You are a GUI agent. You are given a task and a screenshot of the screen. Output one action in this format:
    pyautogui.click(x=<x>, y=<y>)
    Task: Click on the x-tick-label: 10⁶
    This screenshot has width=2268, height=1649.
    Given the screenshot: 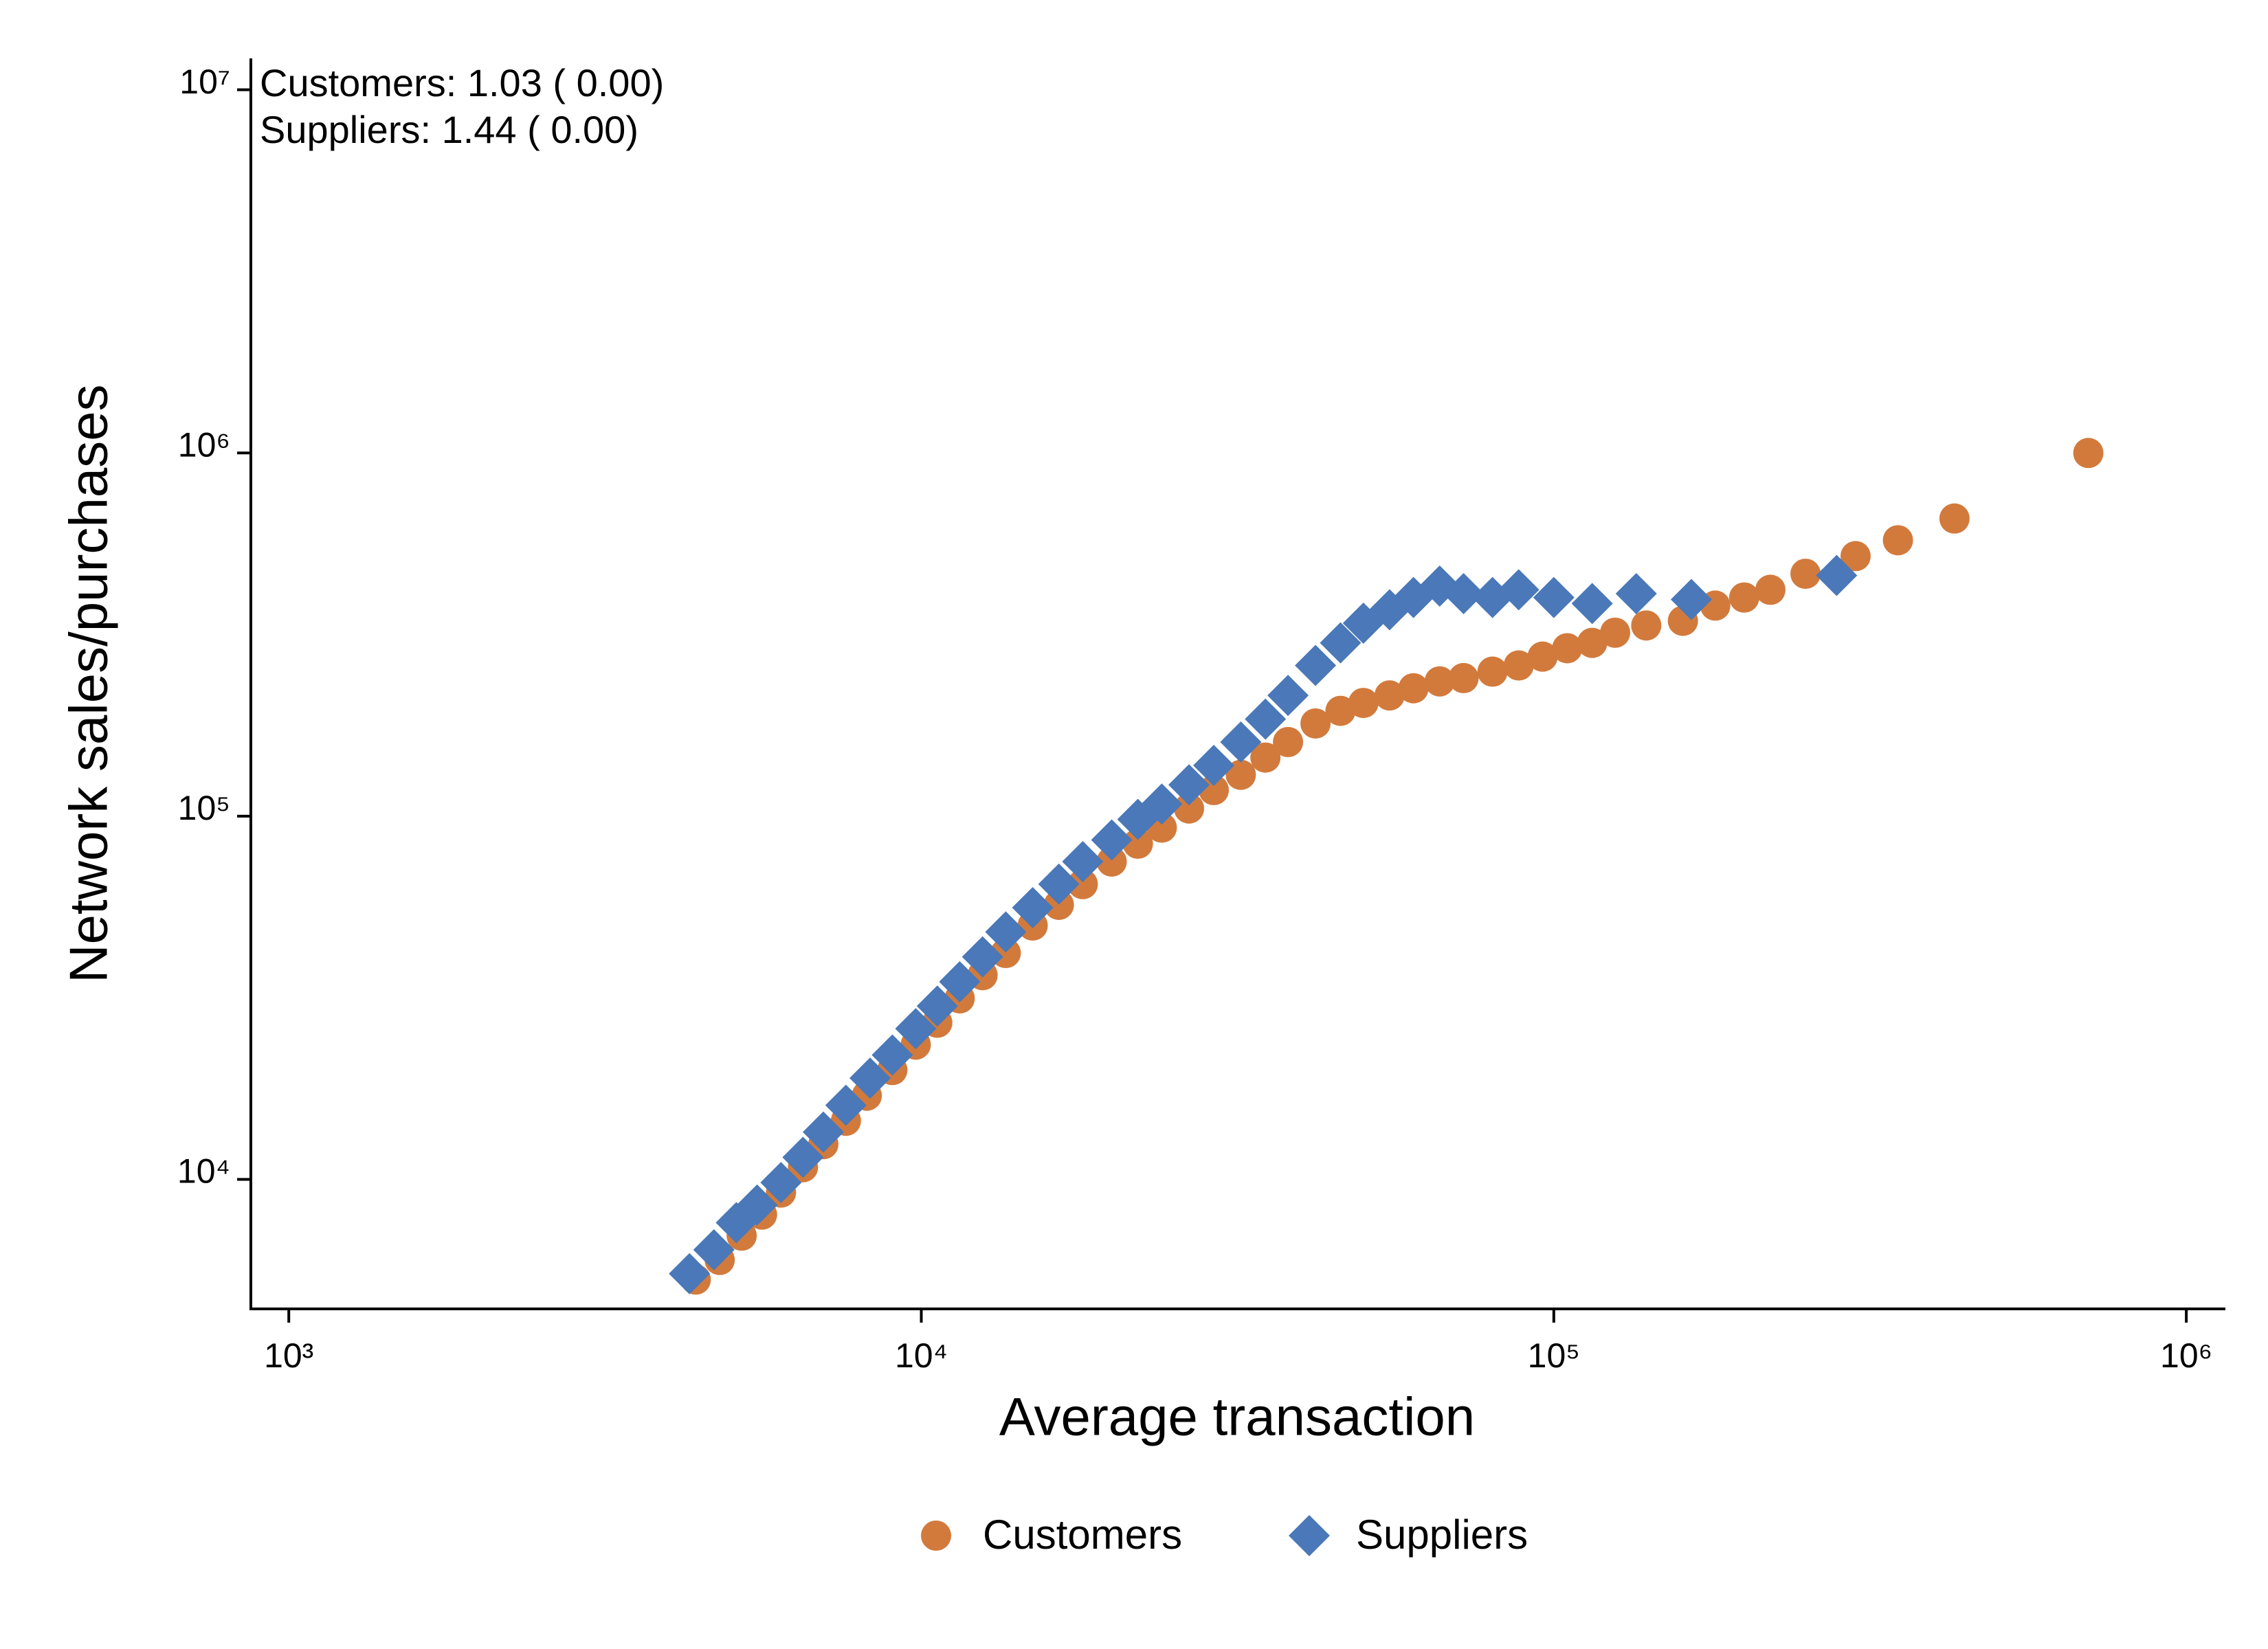 What is the action you would take?
    pyautogui.click(x=2186, y=1355)
    